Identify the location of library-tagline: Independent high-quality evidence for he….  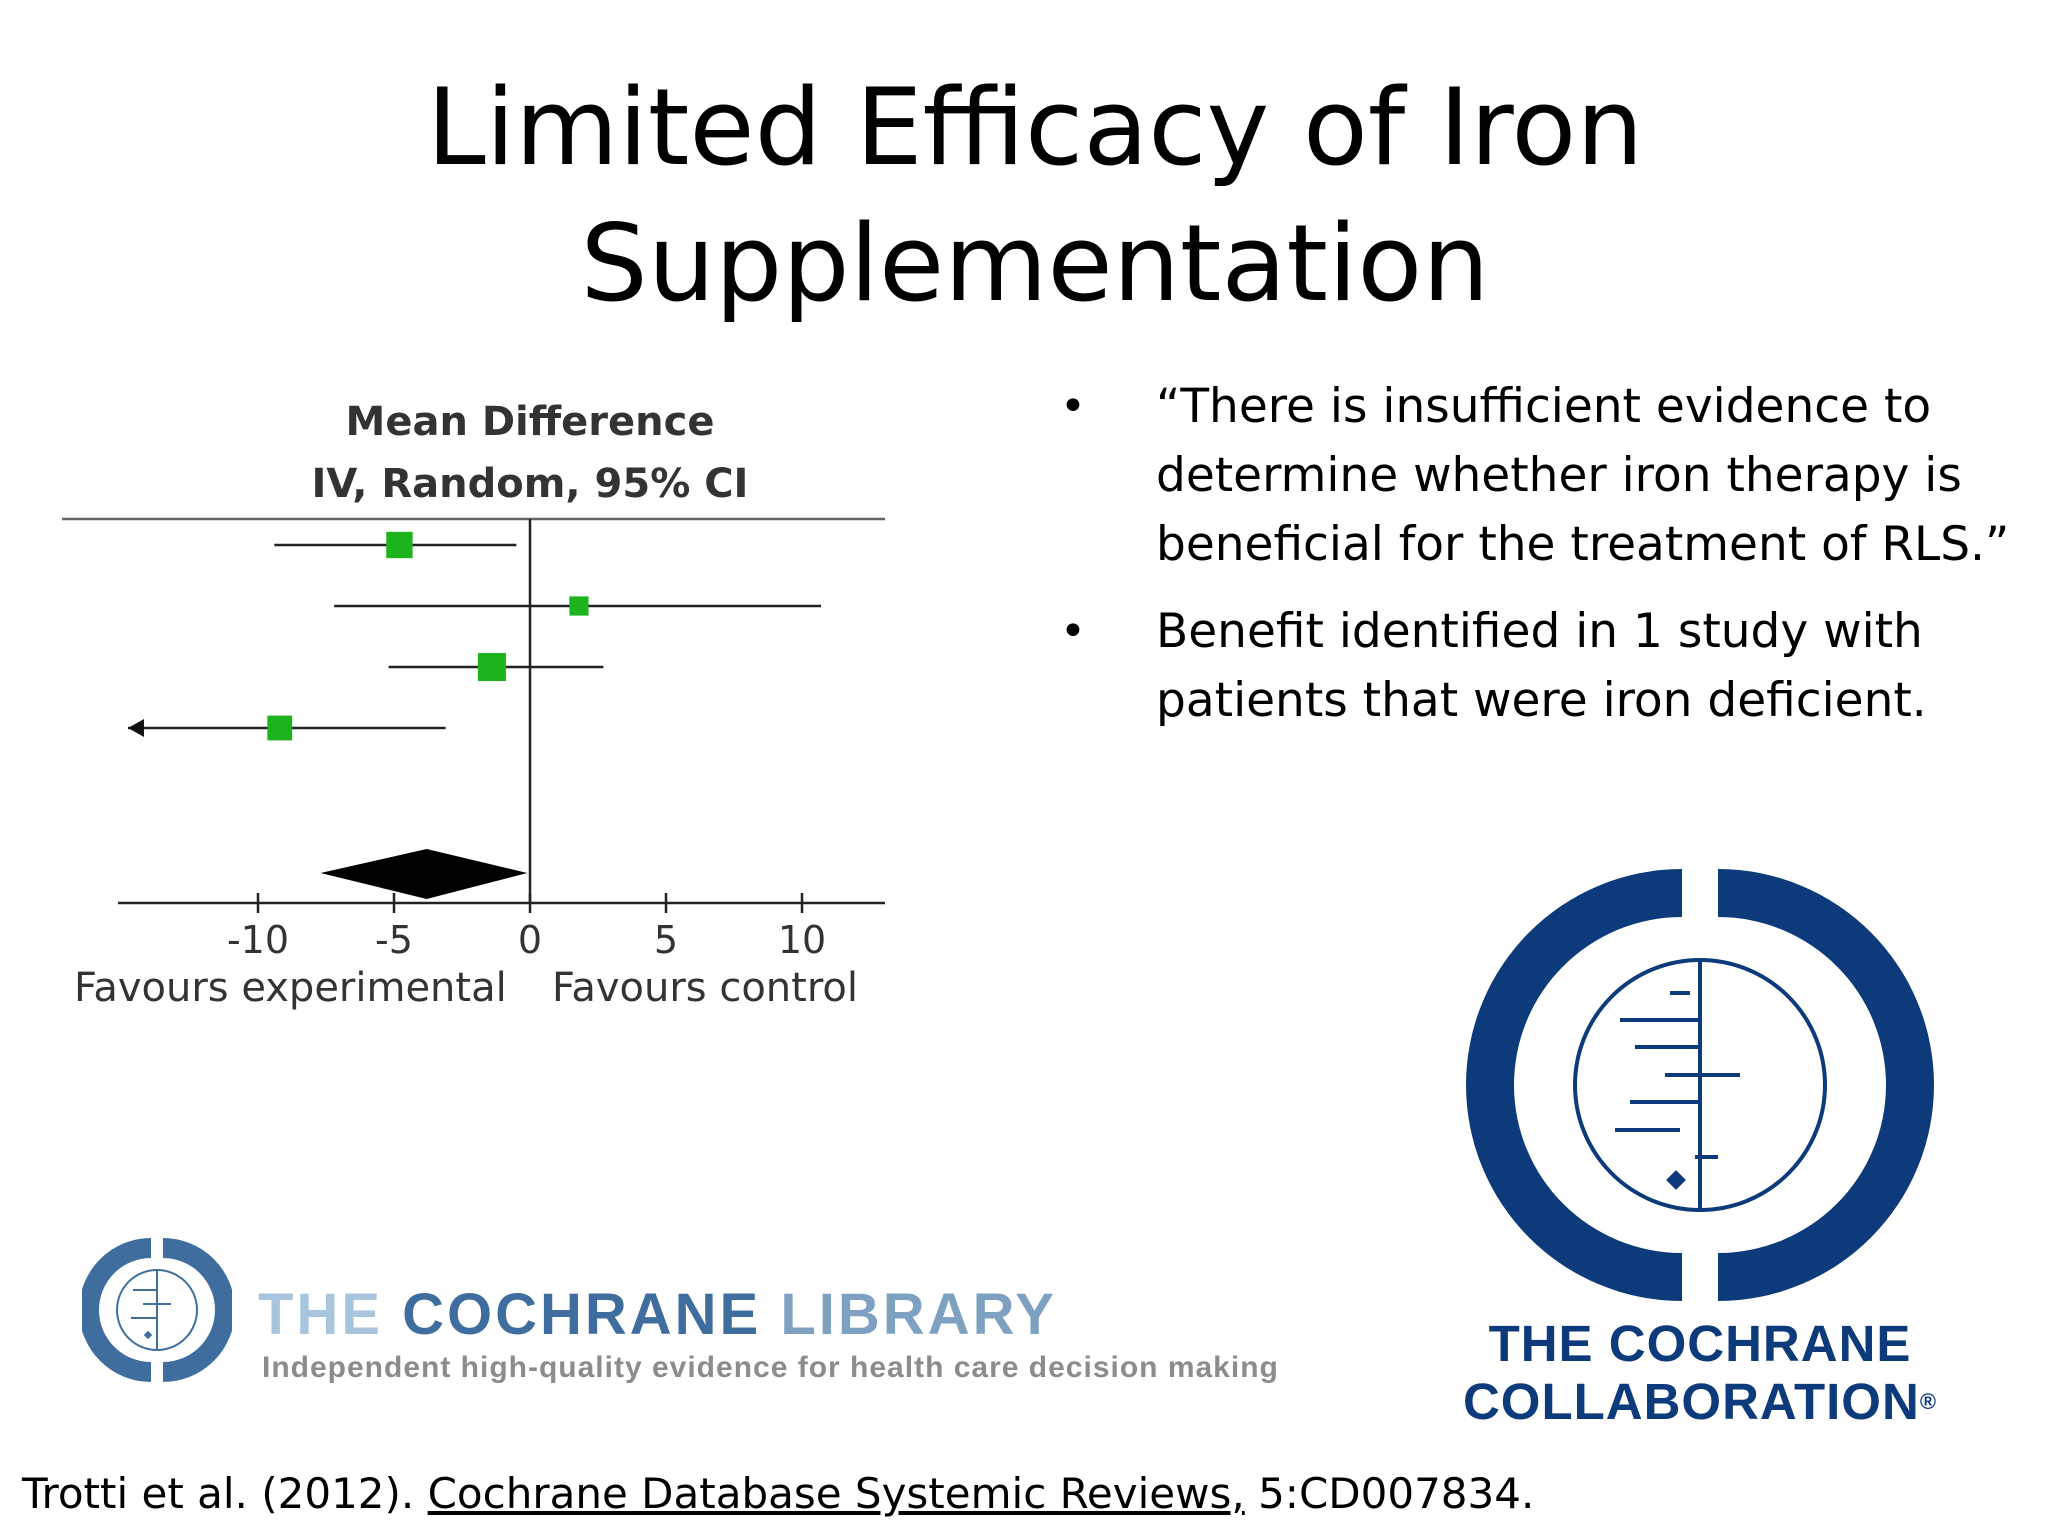
(770, 1367).